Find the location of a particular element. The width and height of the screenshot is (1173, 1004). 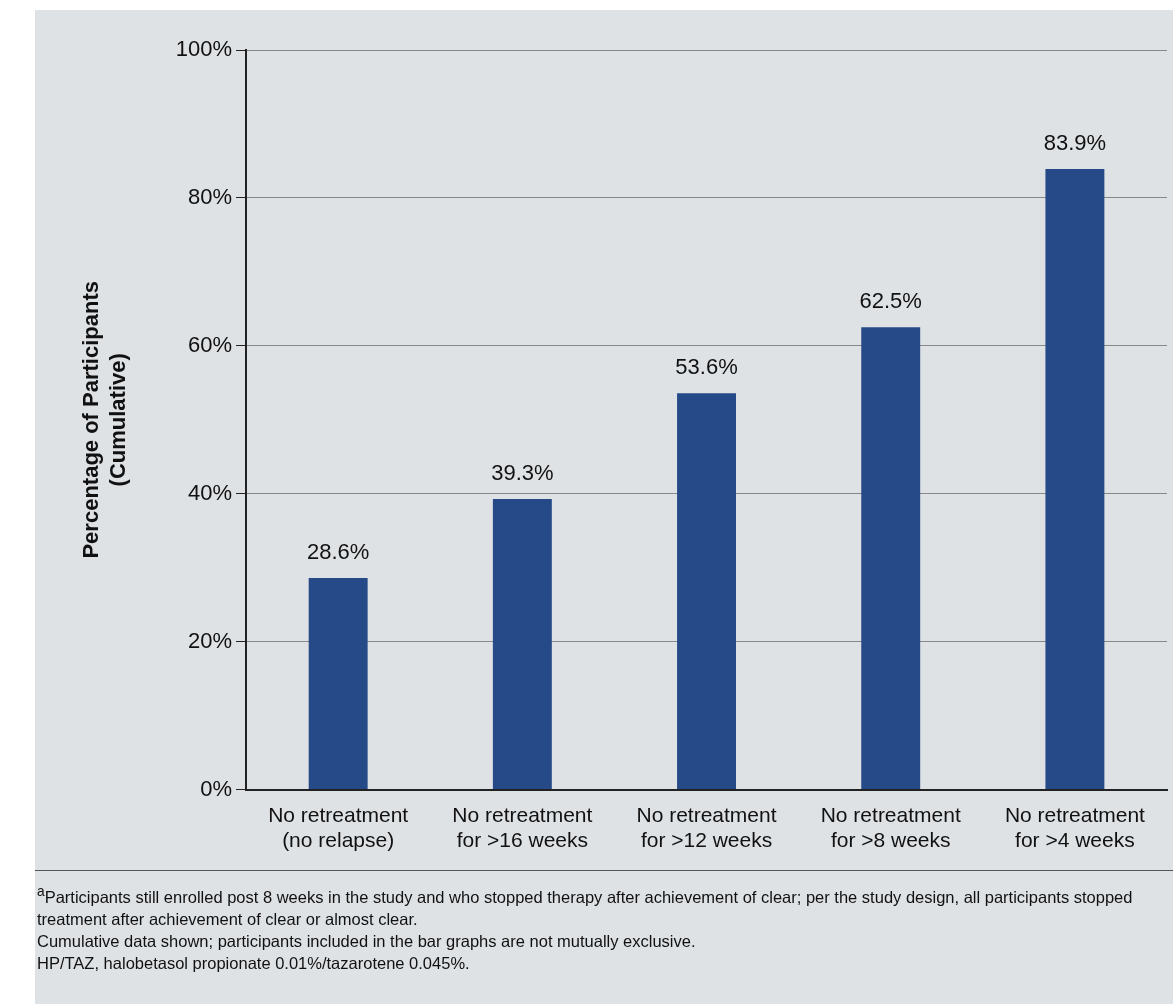

x-tick-label: No retreatment for >16 weeks is located at coordinates (522, 827).